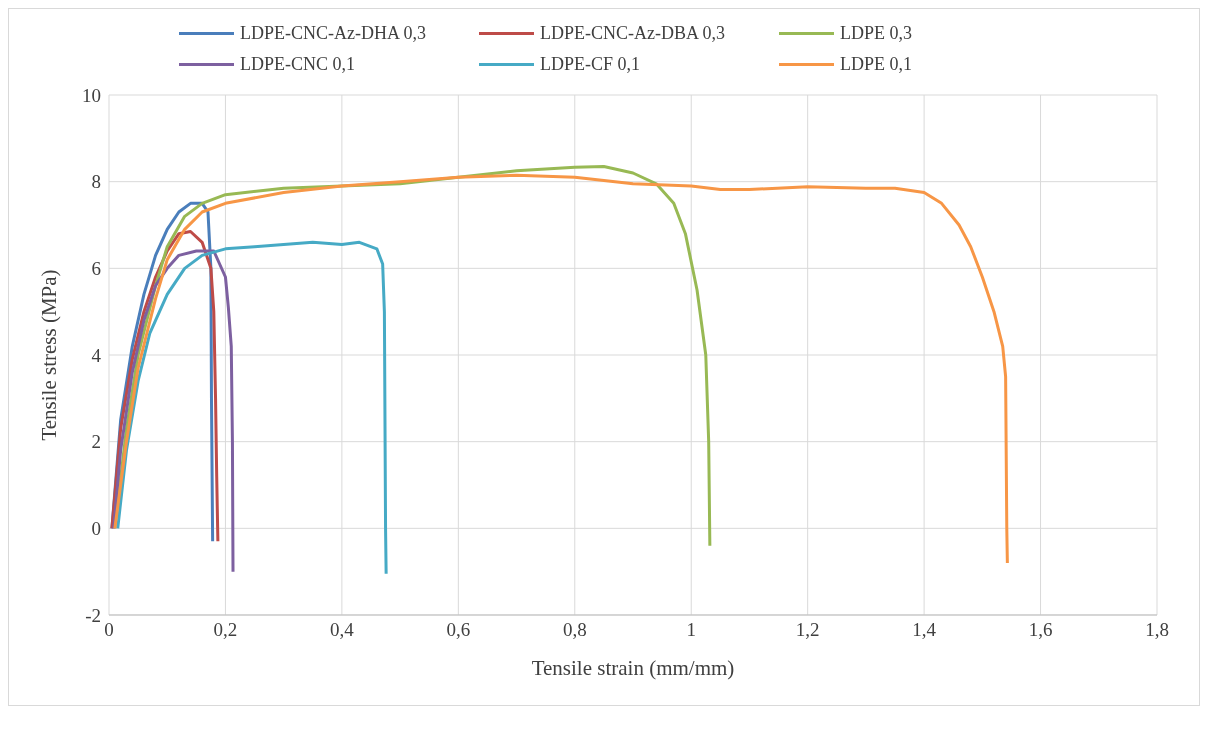  What do you see at coordinates (93, 615) in the screenshot?
I see `y-tick-label: -2` at bounding box center [93, 615].